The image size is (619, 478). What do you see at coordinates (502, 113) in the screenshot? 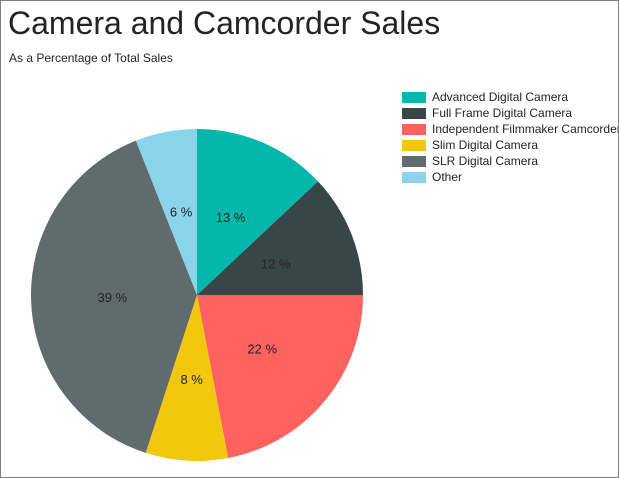
I see `legend-label: Full Frame Digital Camera` at bounding box center [502, 113].